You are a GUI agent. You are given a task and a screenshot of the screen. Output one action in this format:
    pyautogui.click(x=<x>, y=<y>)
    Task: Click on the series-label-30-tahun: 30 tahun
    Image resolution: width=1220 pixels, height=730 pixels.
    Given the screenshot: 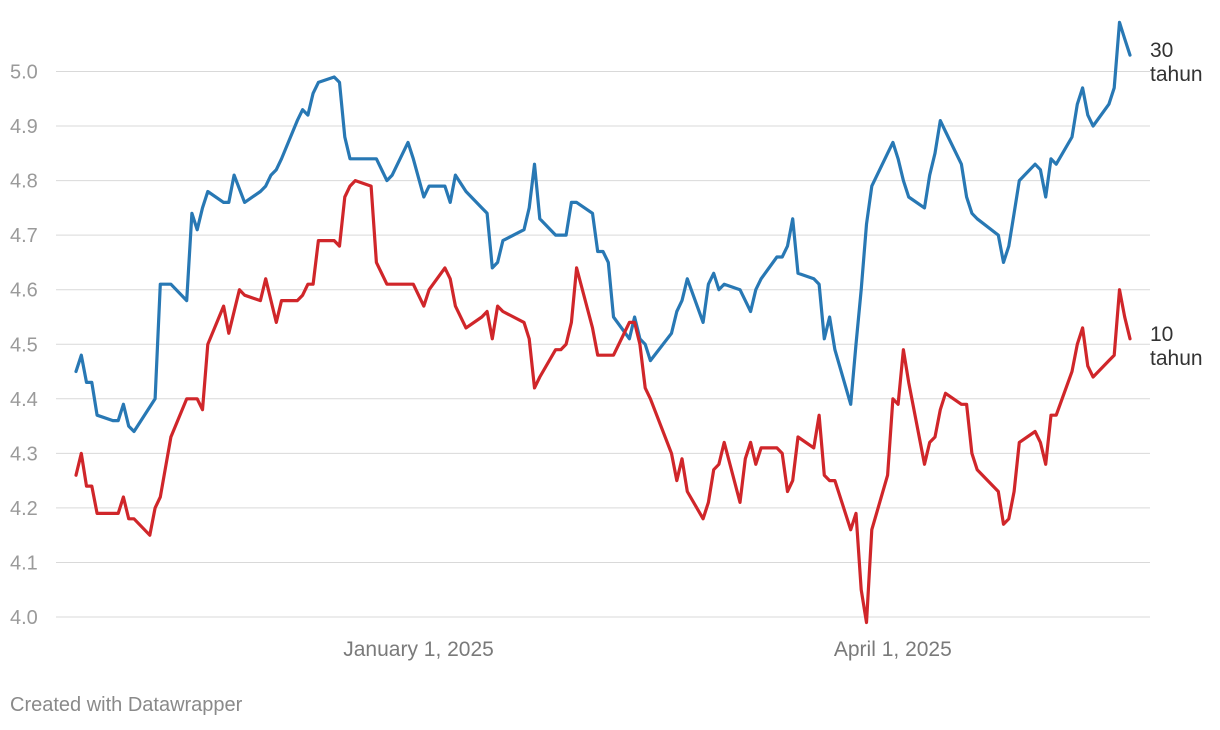 What is the action you would take?
    pyautogui.click(x=1176, y=62)
    